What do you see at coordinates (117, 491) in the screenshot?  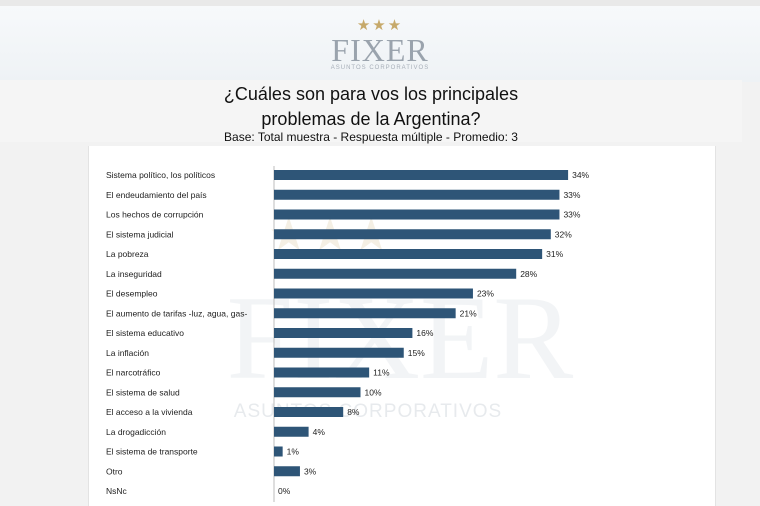 I see `category-label: NsNc` at bounding box center [117, 491].